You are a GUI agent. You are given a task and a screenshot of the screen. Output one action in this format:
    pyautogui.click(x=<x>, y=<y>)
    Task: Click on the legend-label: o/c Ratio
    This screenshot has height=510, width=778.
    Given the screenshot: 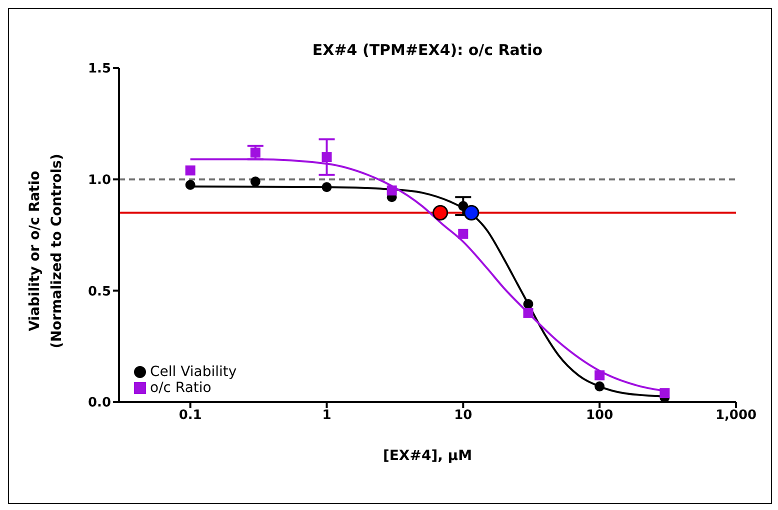 What is the action you would take?
    pyautogui.click(x=181, y=388)
    